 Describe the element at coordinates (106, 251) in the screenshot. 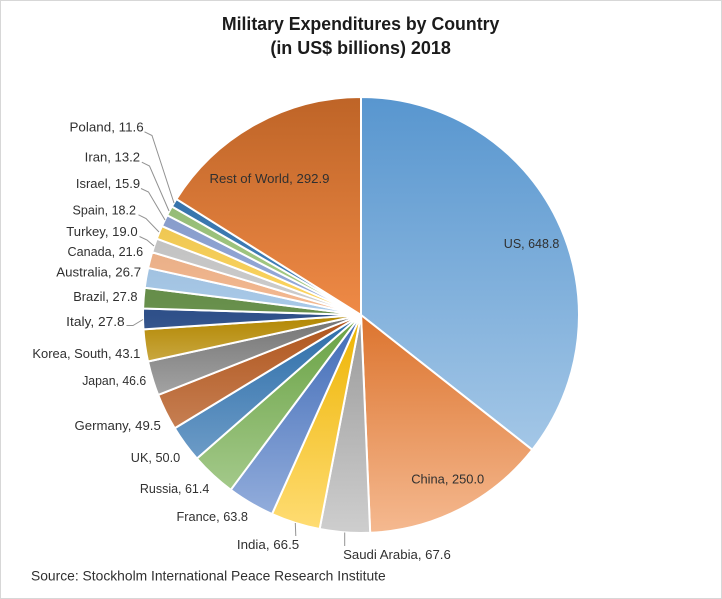

I see `svg-text: Canada, 21.6` at that location.